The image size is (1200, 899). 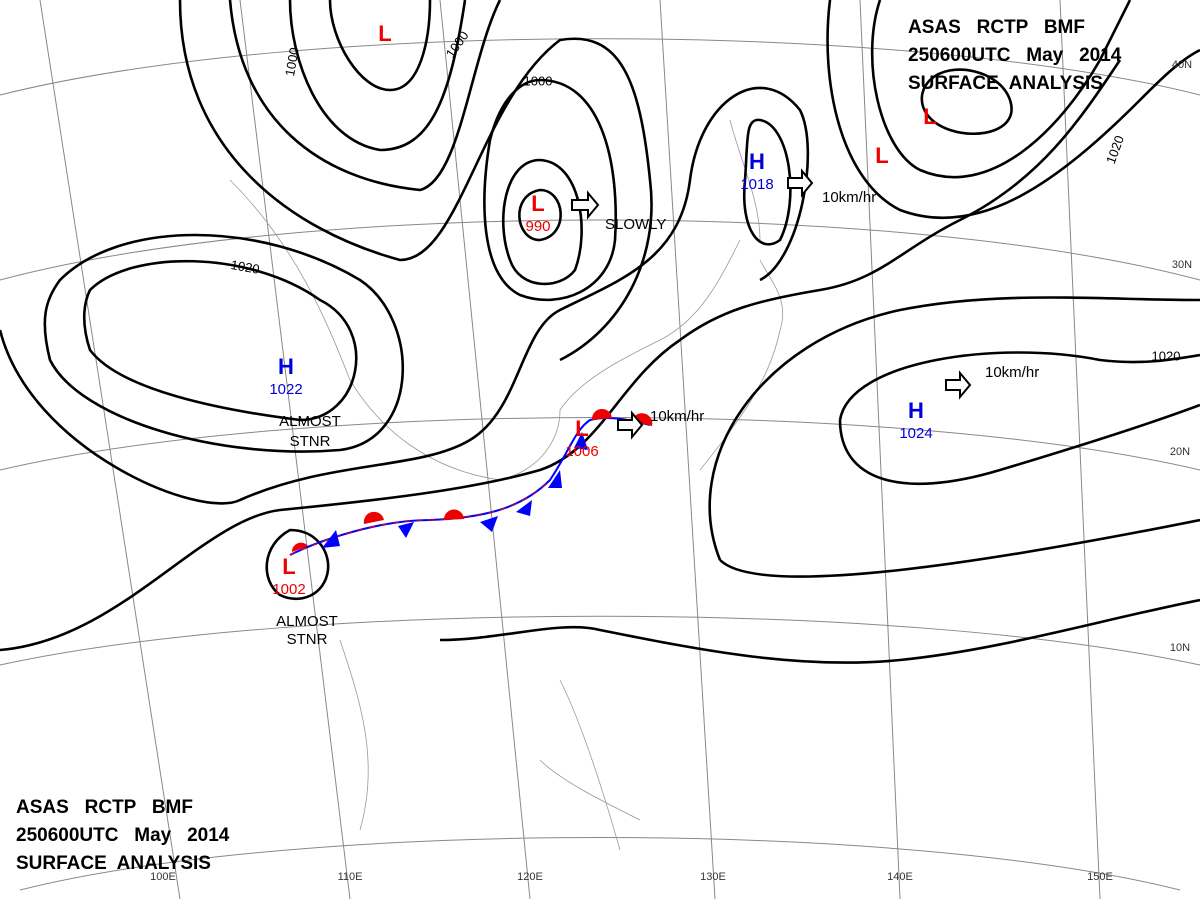 What do you see at coordinates (1182, 65) in the screenshot?
I see `latitude-label: 40N` at bounding box center [1182, 65].